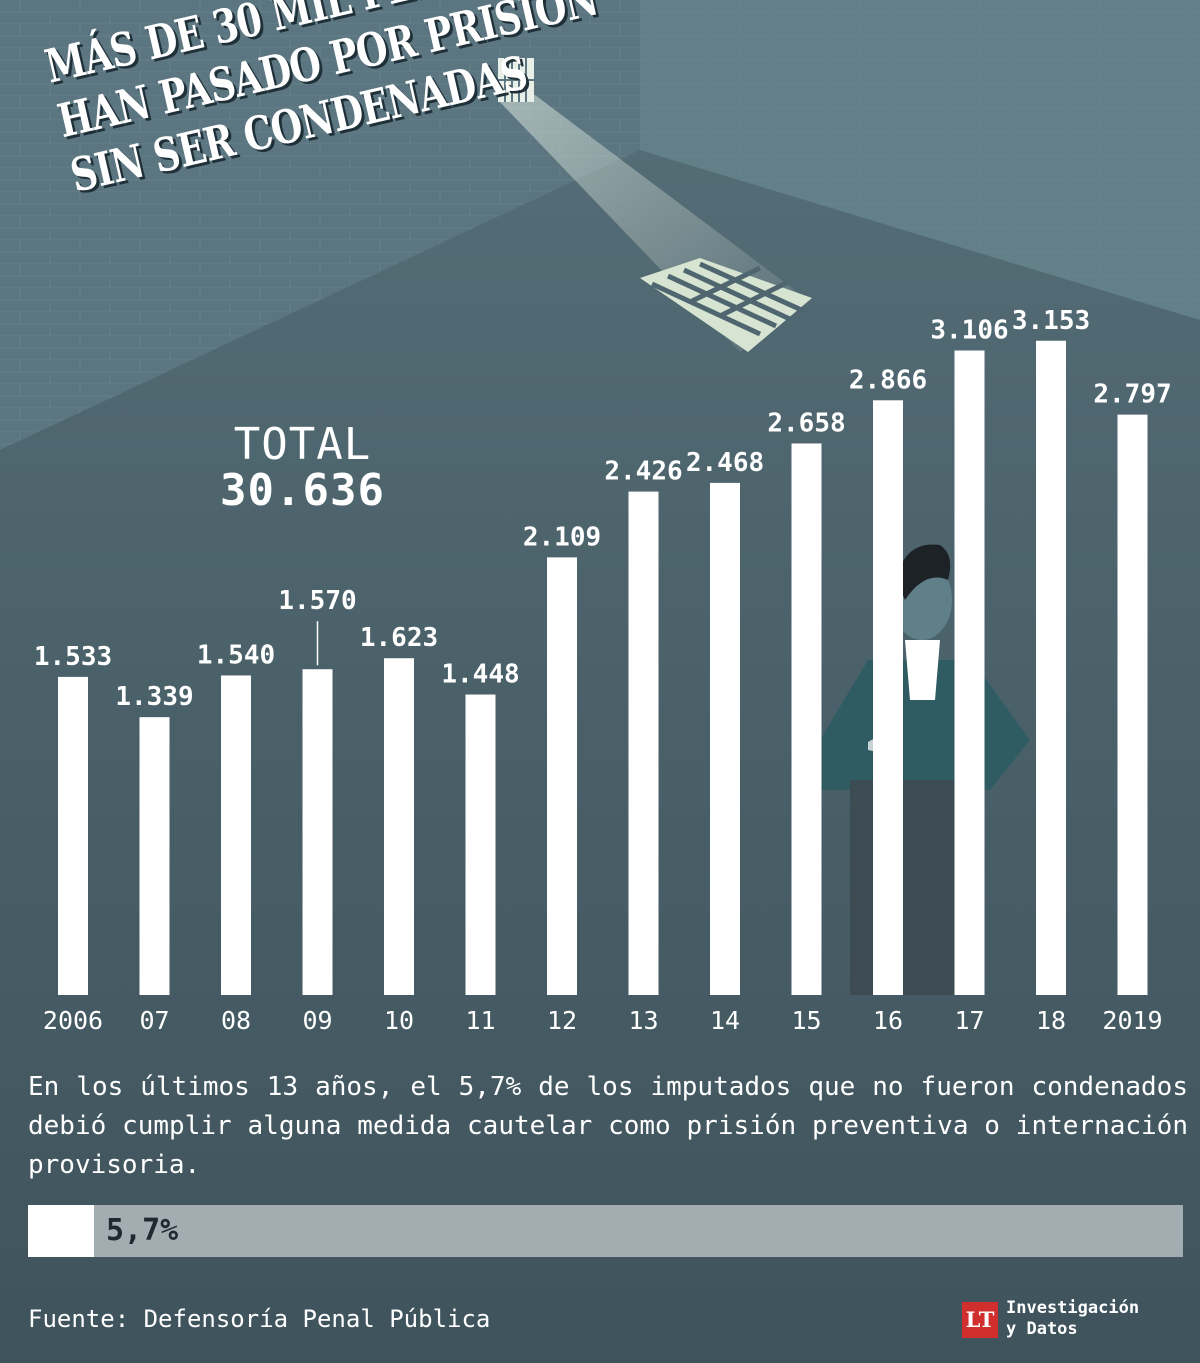  What do you see at coordinates (236, 655) in the screenshot?
I see `value-label-08: 1.540` at bounding box center [236, 655].